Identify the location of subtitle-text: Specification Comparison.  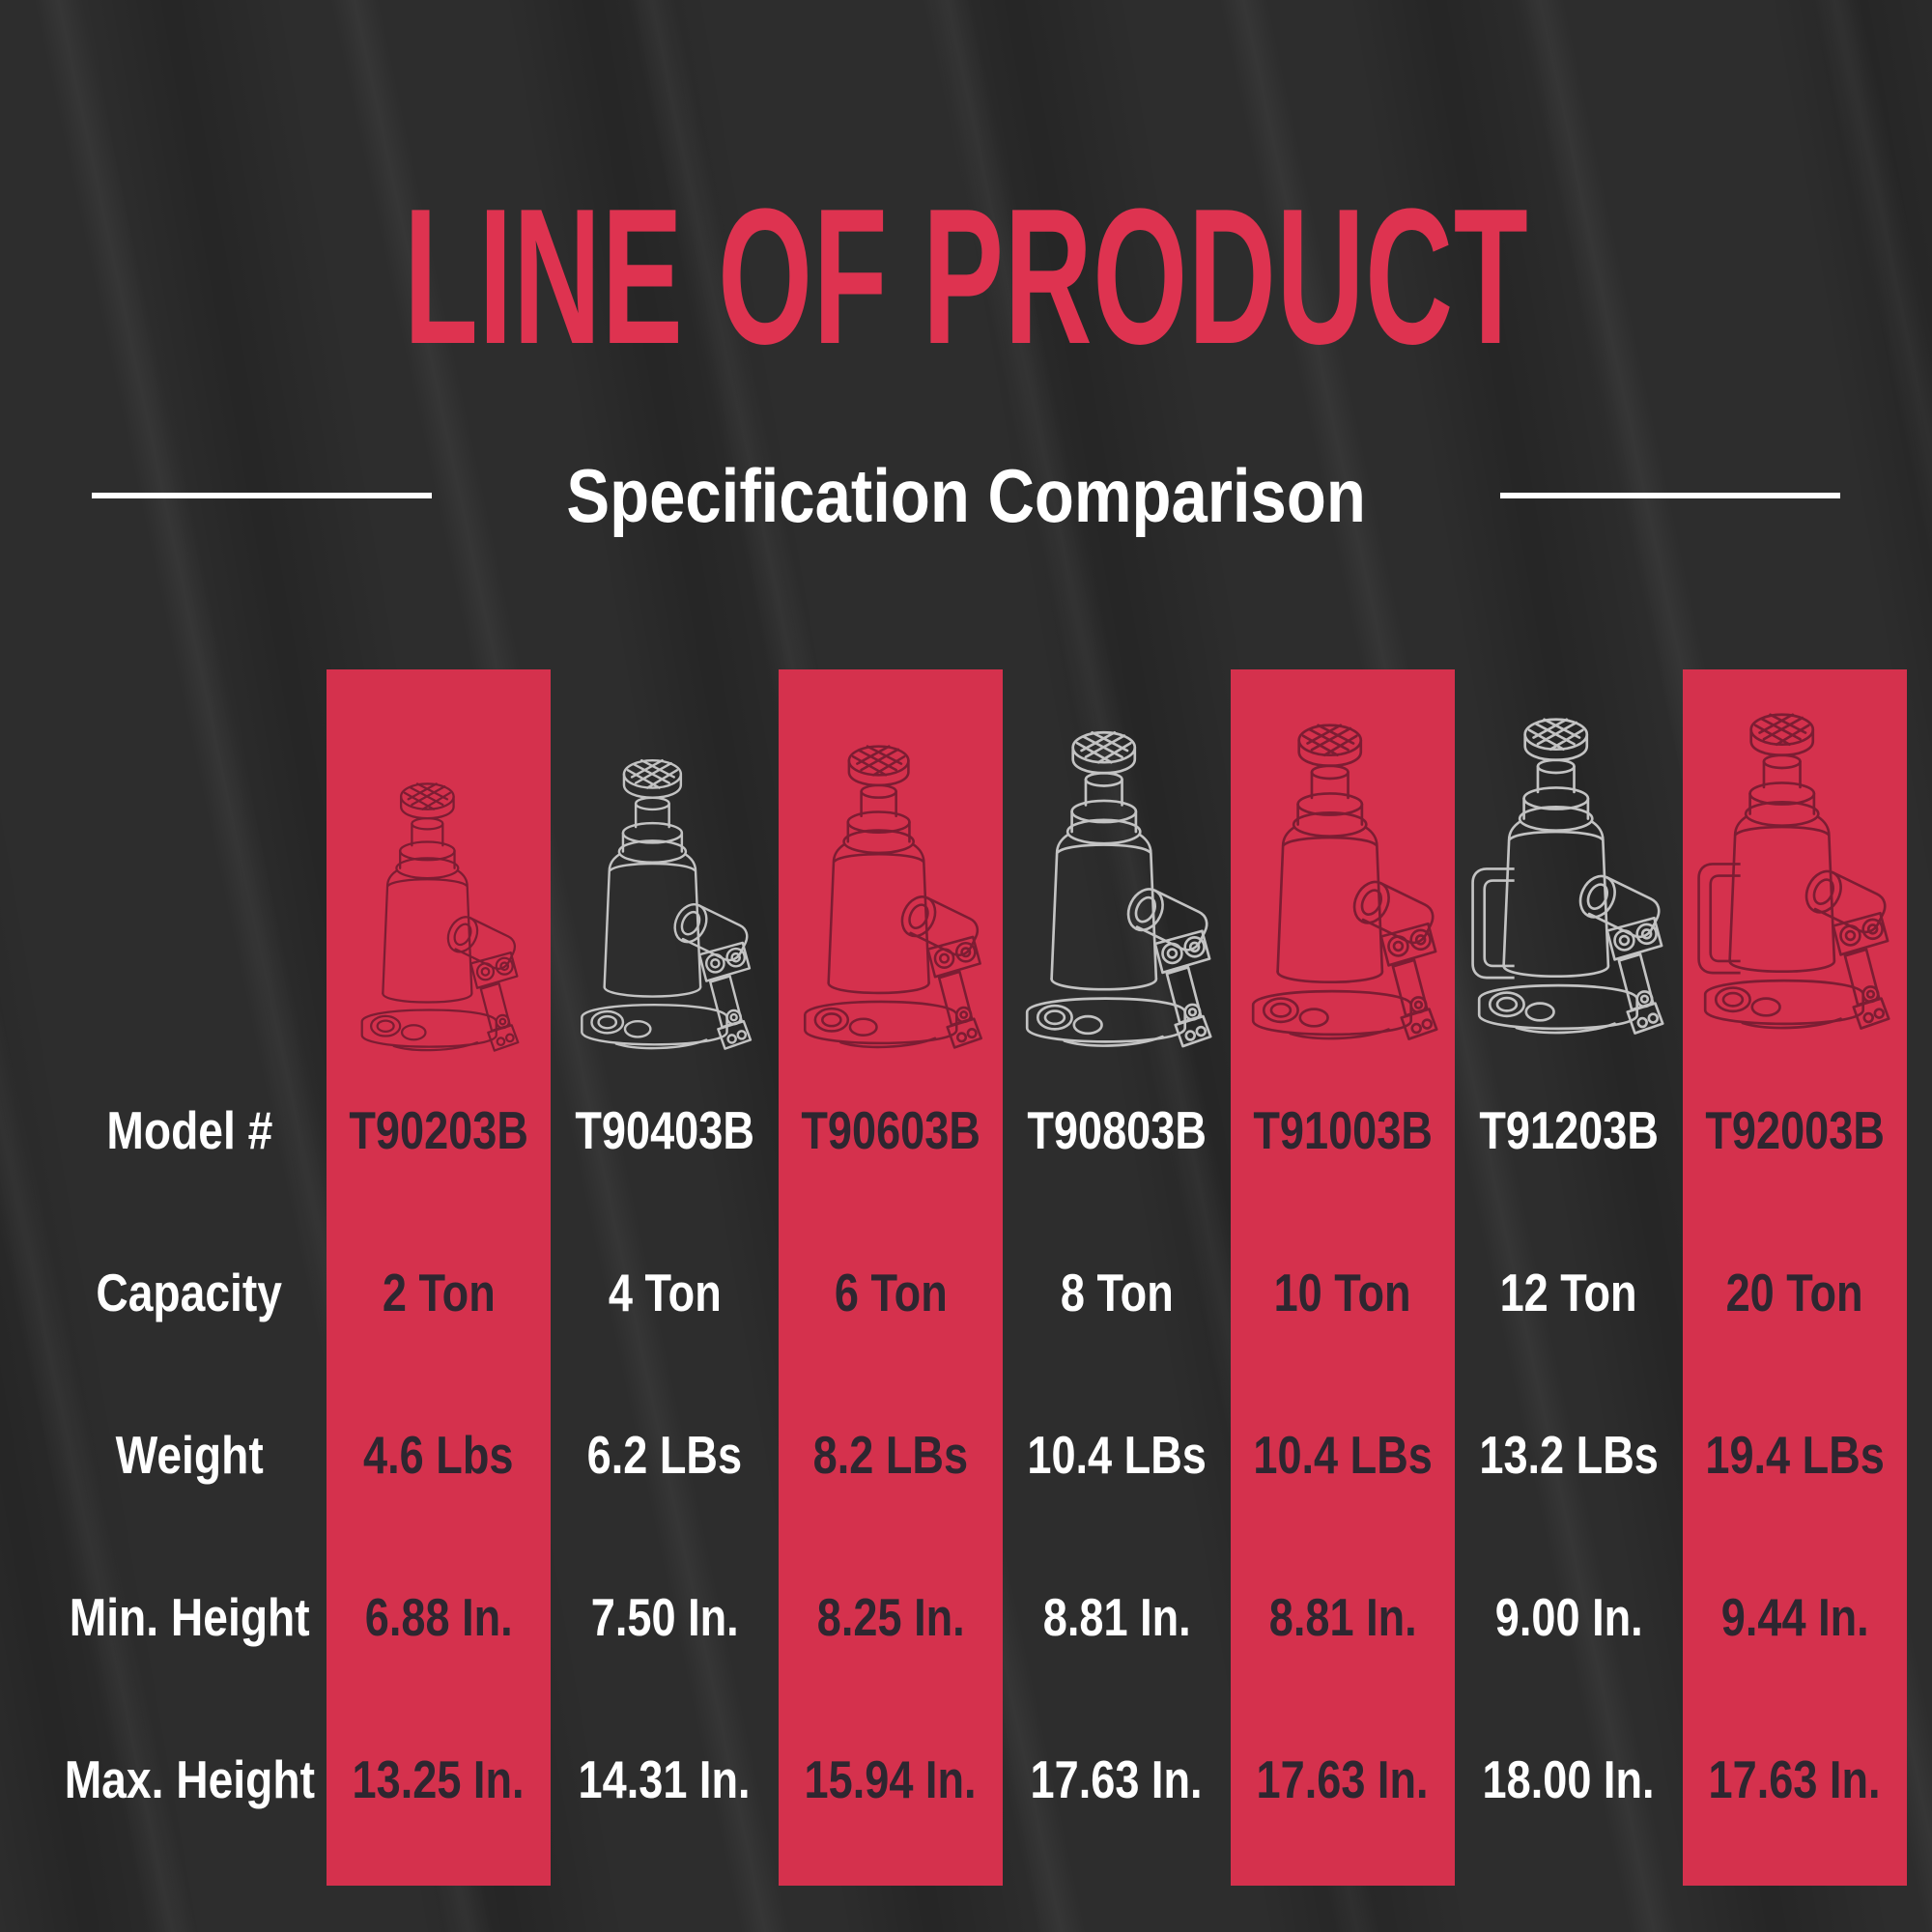
(966, 495).